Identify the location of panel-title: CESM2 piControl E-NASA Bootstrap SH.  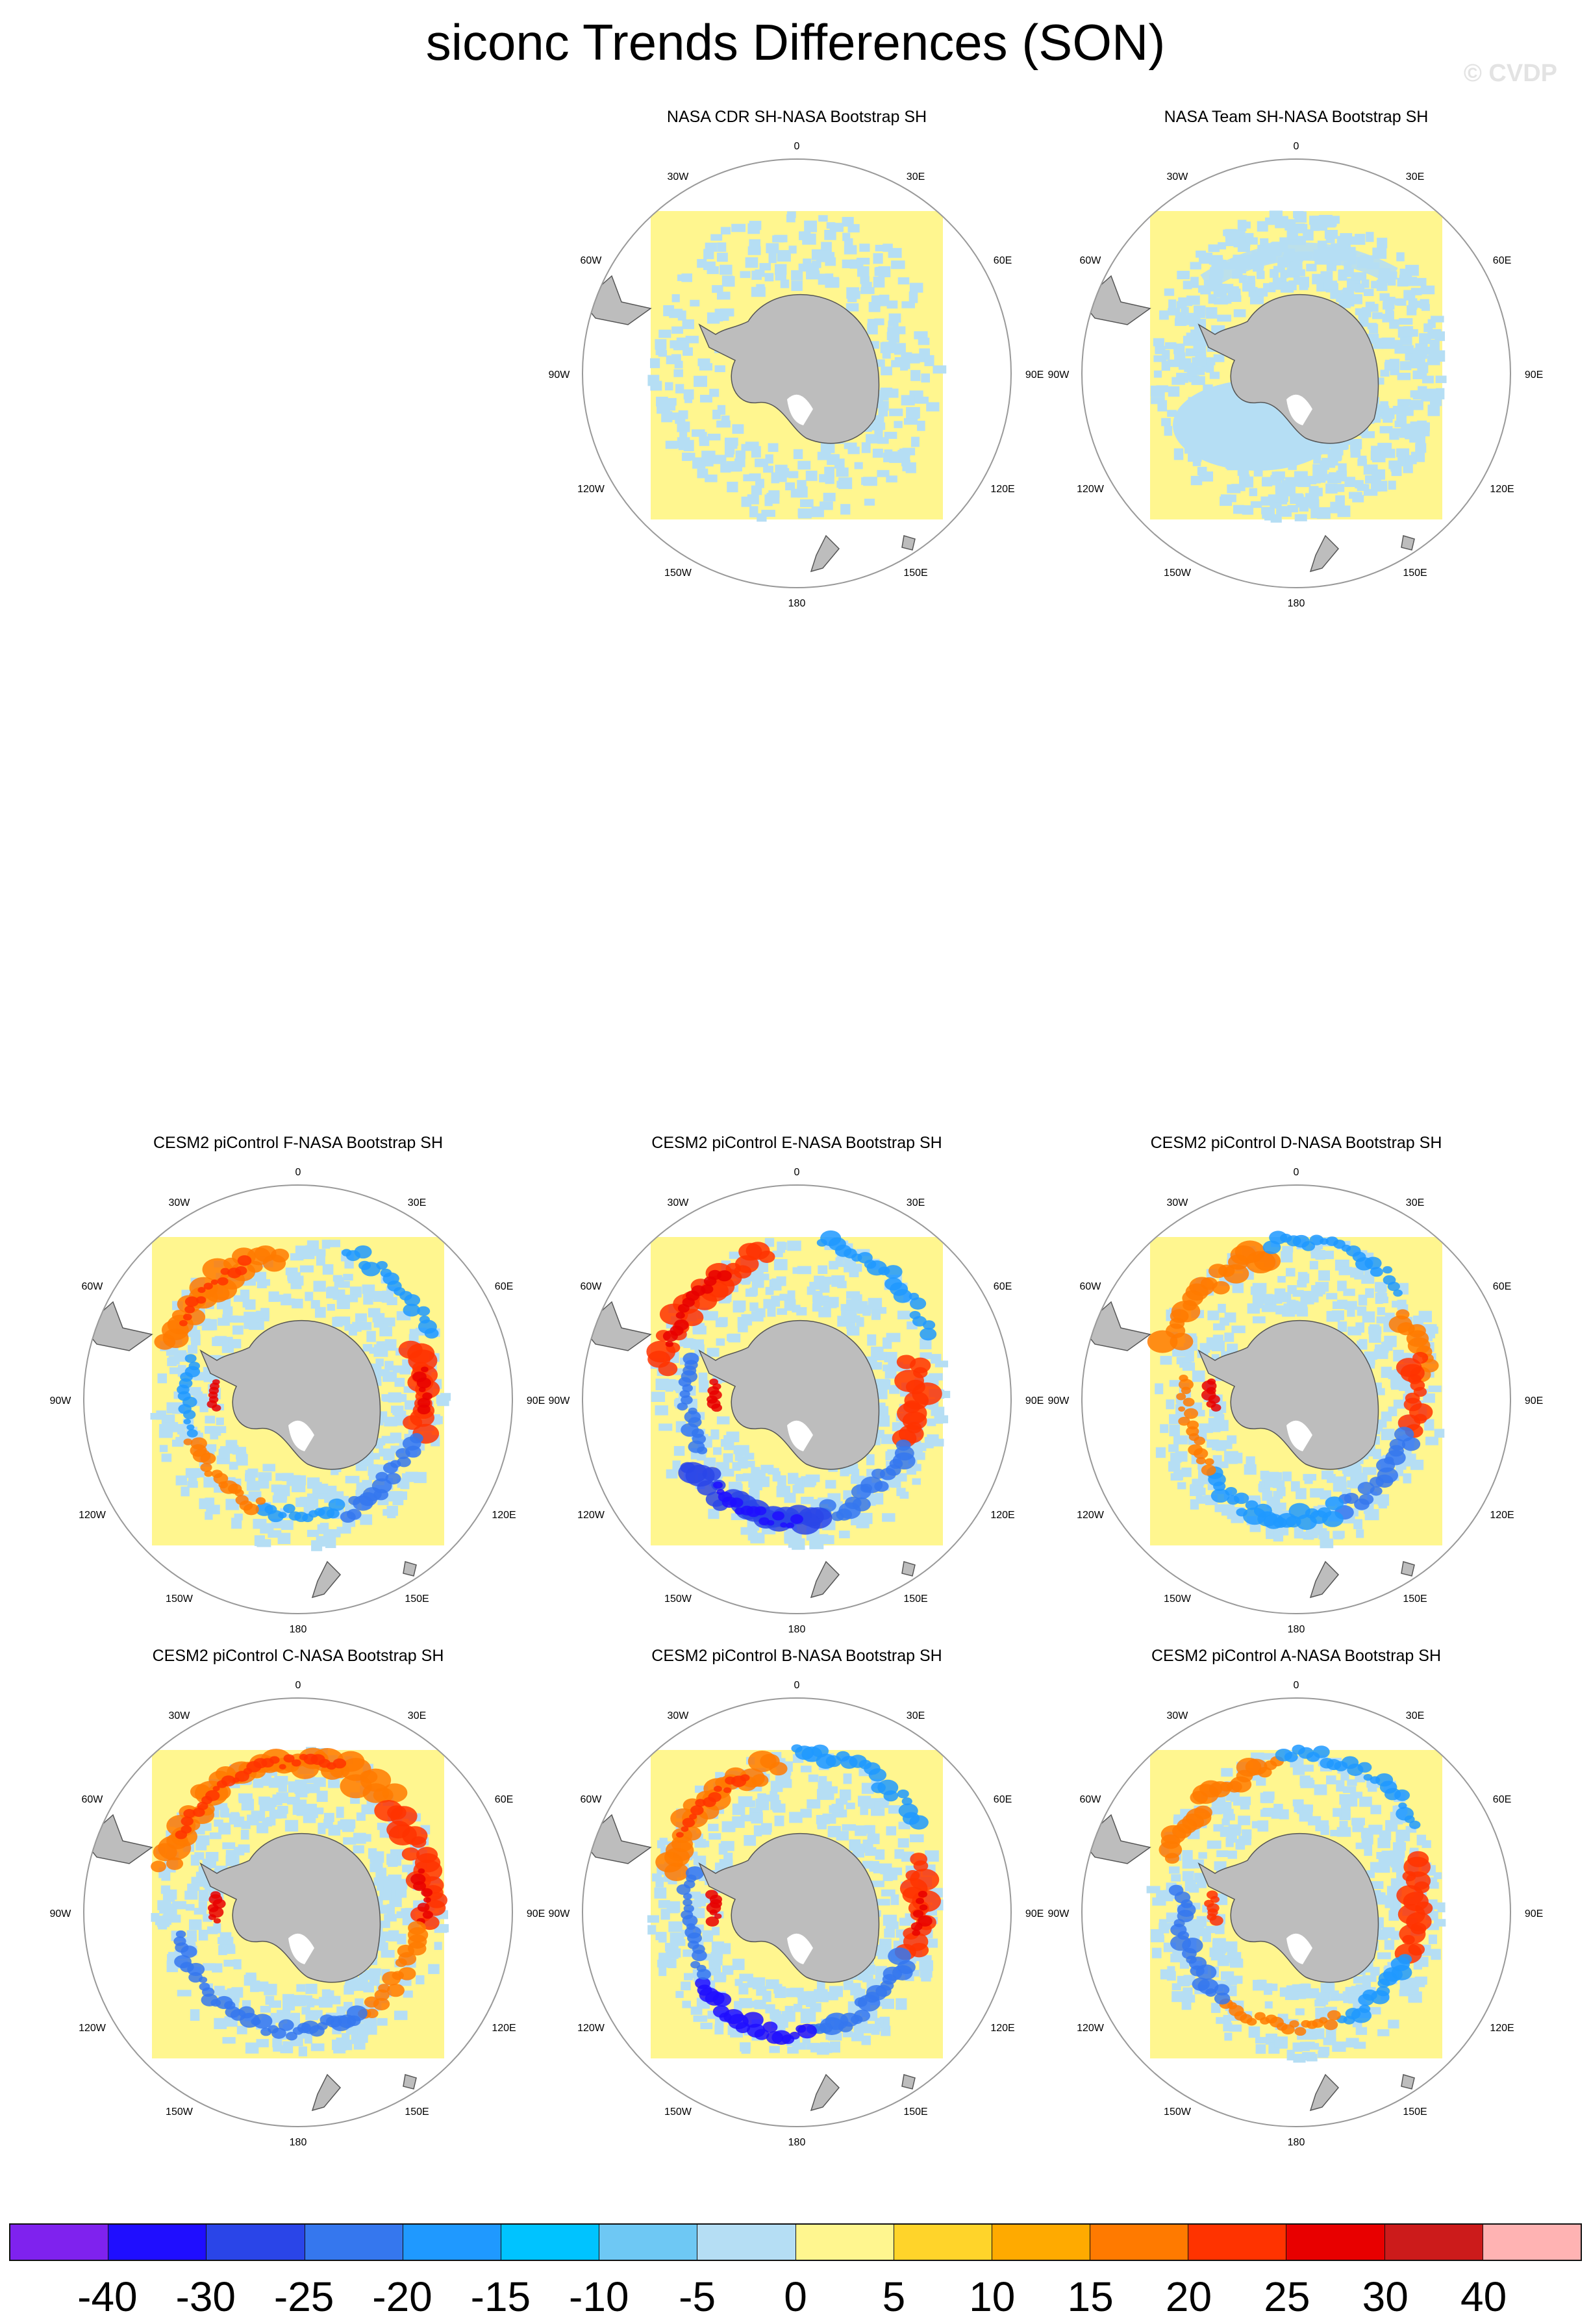
(796, 1143).